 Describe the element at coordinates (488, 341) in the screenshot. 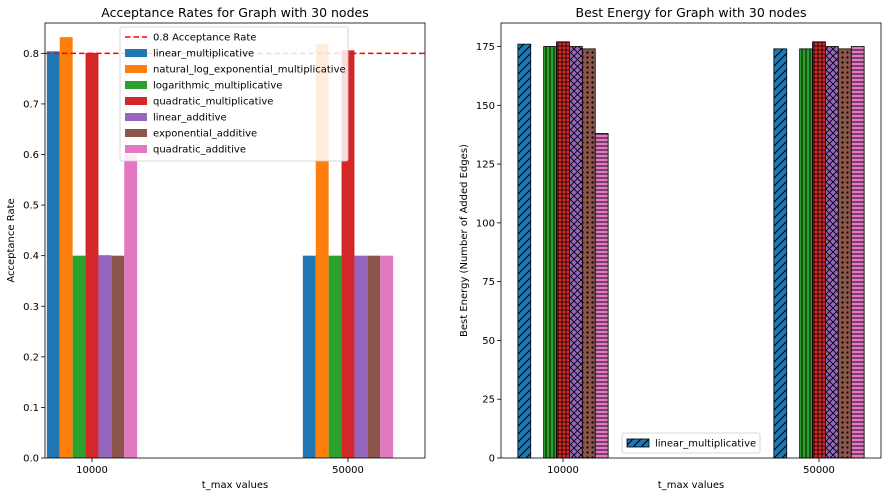

I see `y-tick-label: 50` at that location.